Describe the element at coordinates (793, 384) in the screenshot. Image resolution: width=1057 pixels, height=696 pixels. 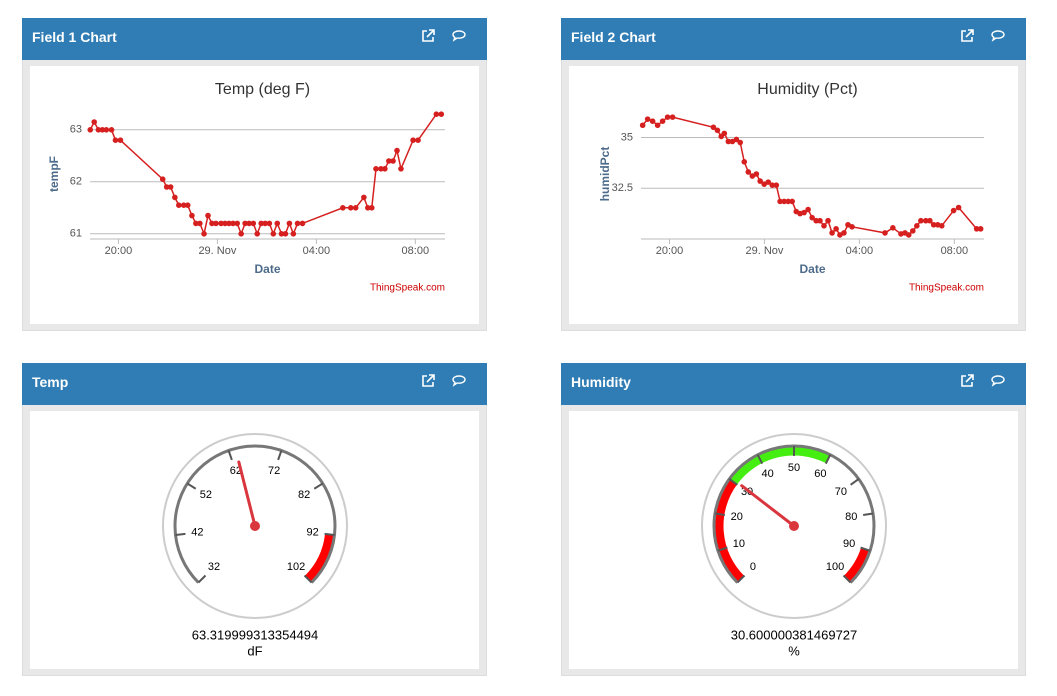
I see `panel-header: Humidity` at that location.